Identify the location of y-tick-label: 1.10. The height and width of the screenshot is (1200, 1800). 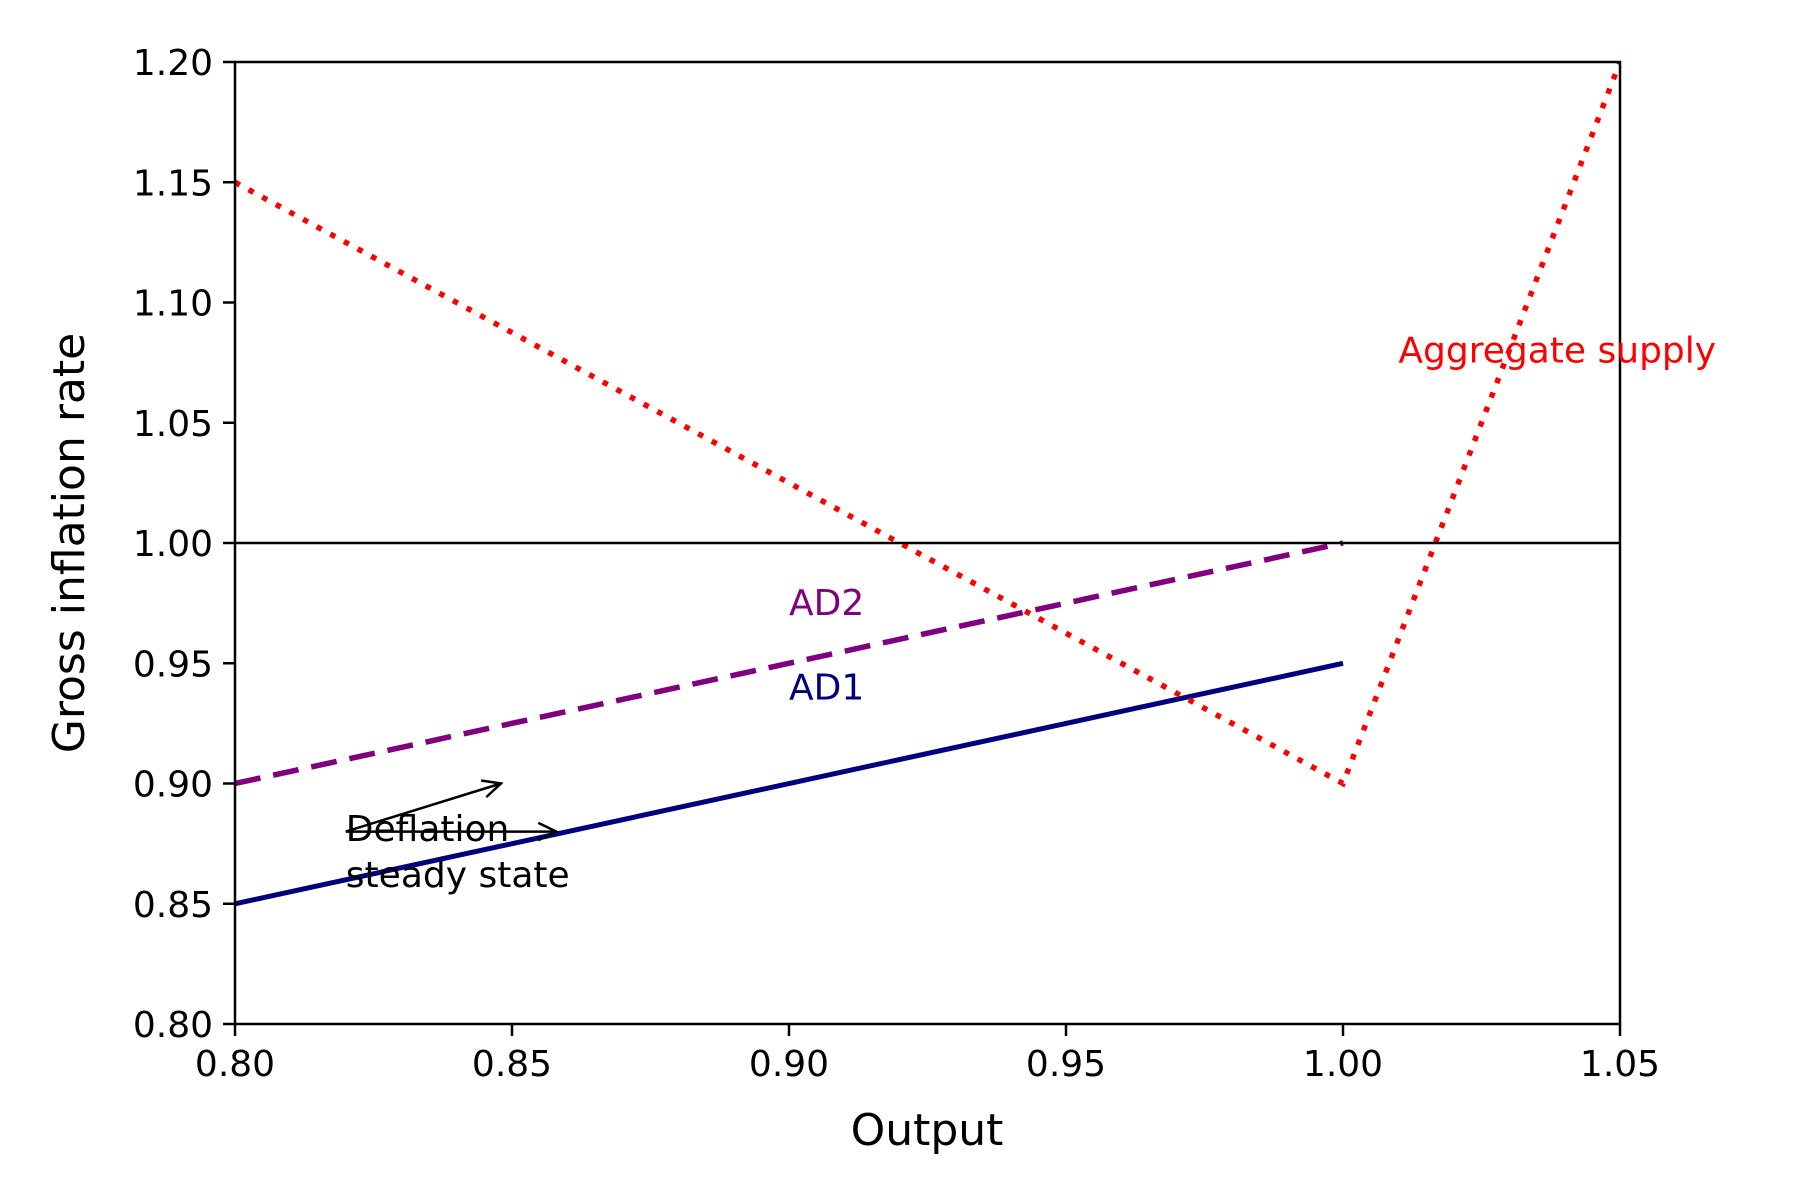
(173, 304).